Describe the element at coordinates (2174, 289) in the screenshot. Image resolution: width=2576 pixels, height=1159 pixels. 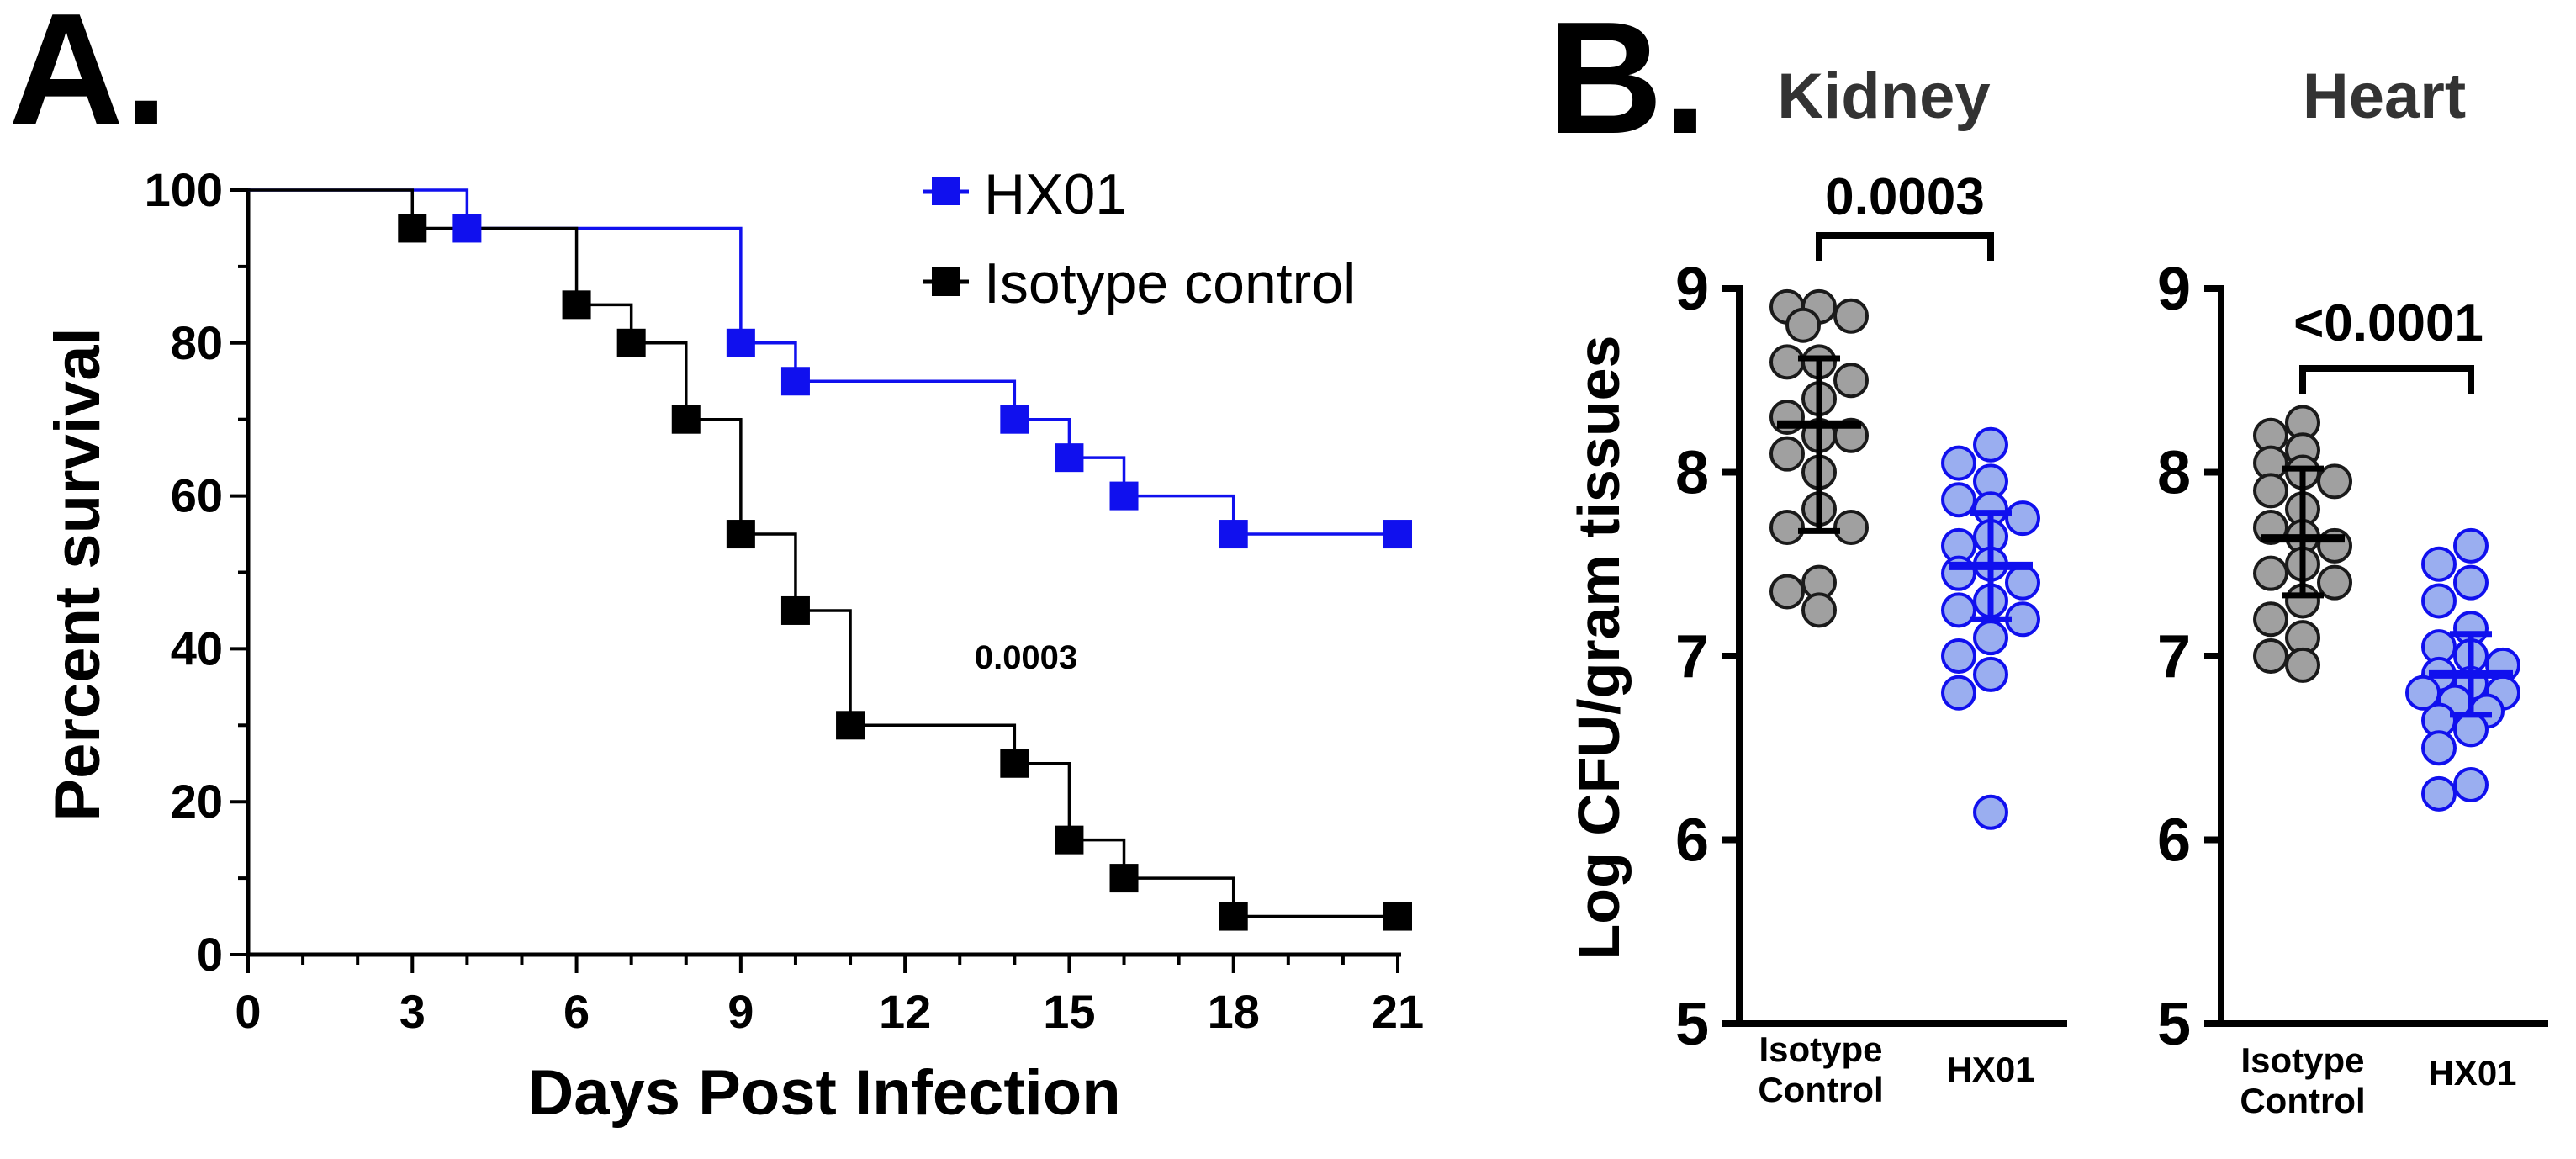
I see `heart-y-tick-label: 9` at that location.